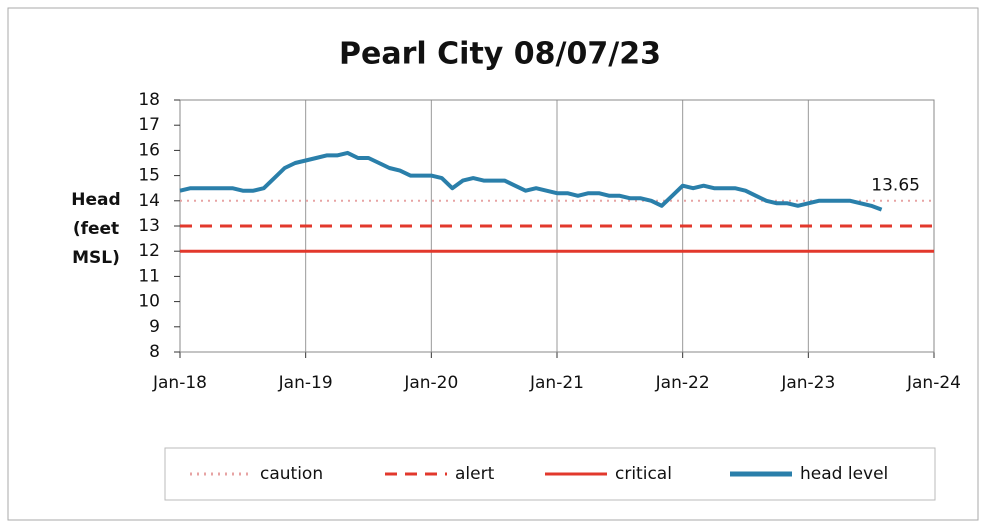 The width and height of the screenshot is (987, 525). I want to click on y-tick-label: 8, so click(154, 352).